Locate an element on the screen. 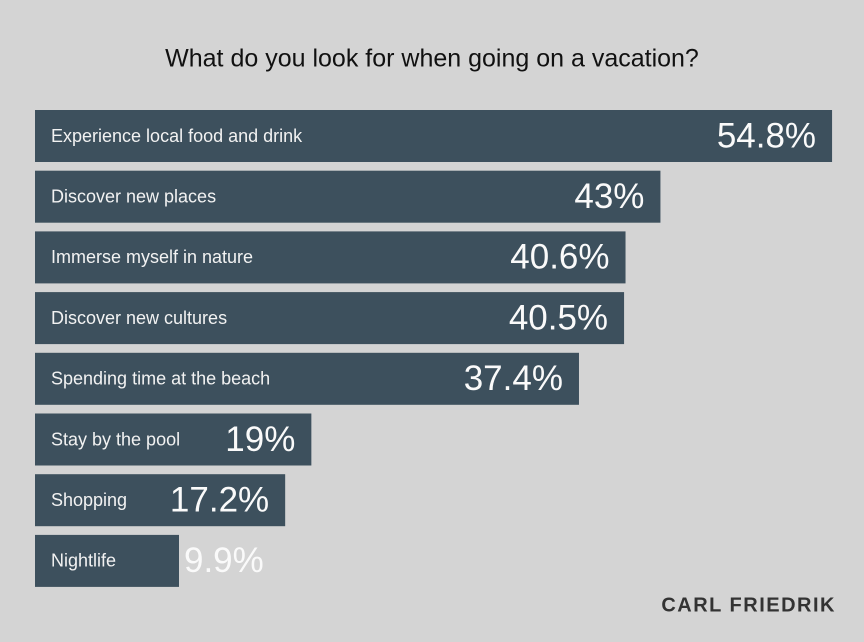  category-label: Stay by the pool is located at coordinates (115, 439).